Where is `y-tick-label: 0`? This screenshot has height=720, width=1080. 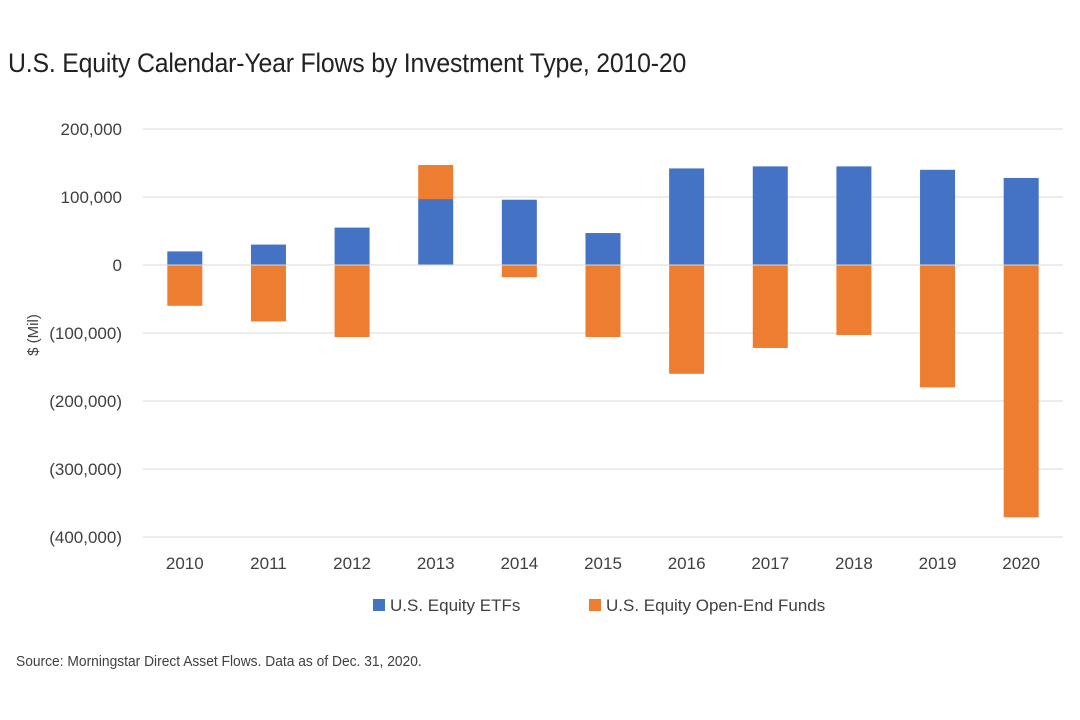 y-tick-label: 0 is located at coordinates (117, 265).